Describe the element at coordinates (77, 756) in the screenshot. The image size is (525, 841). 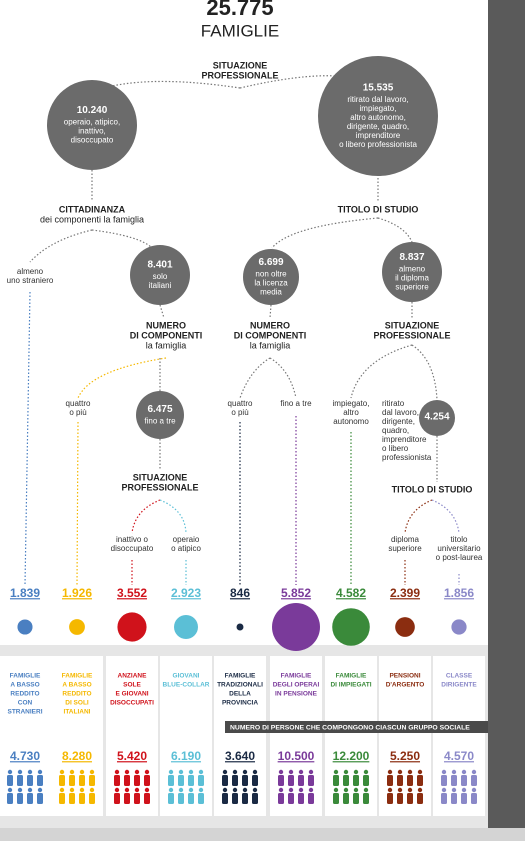
I see `persons-value: 8.280` at that location.